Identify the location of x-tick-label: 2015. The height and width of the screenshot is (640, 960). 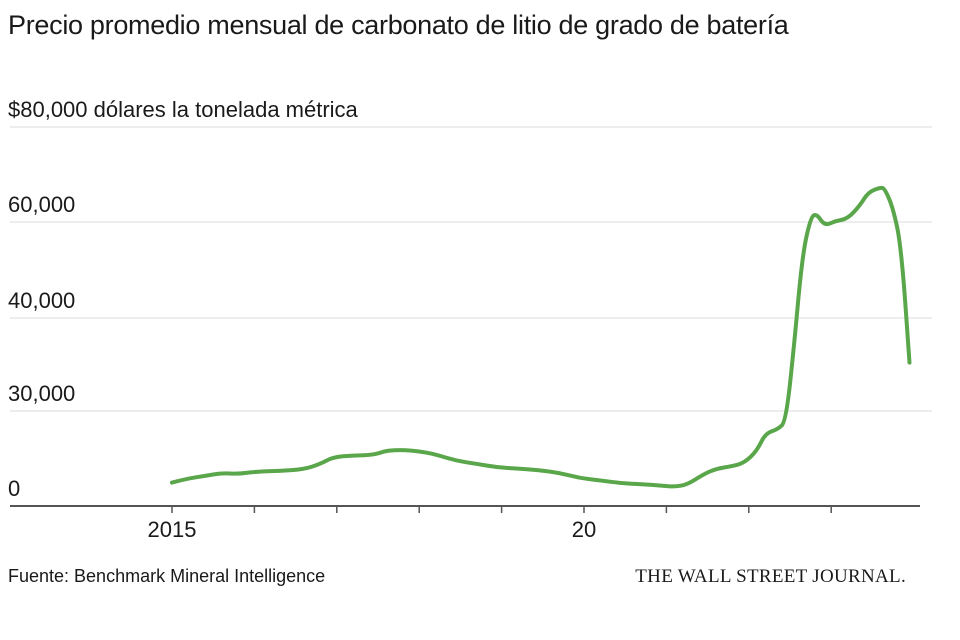
(172, 529).